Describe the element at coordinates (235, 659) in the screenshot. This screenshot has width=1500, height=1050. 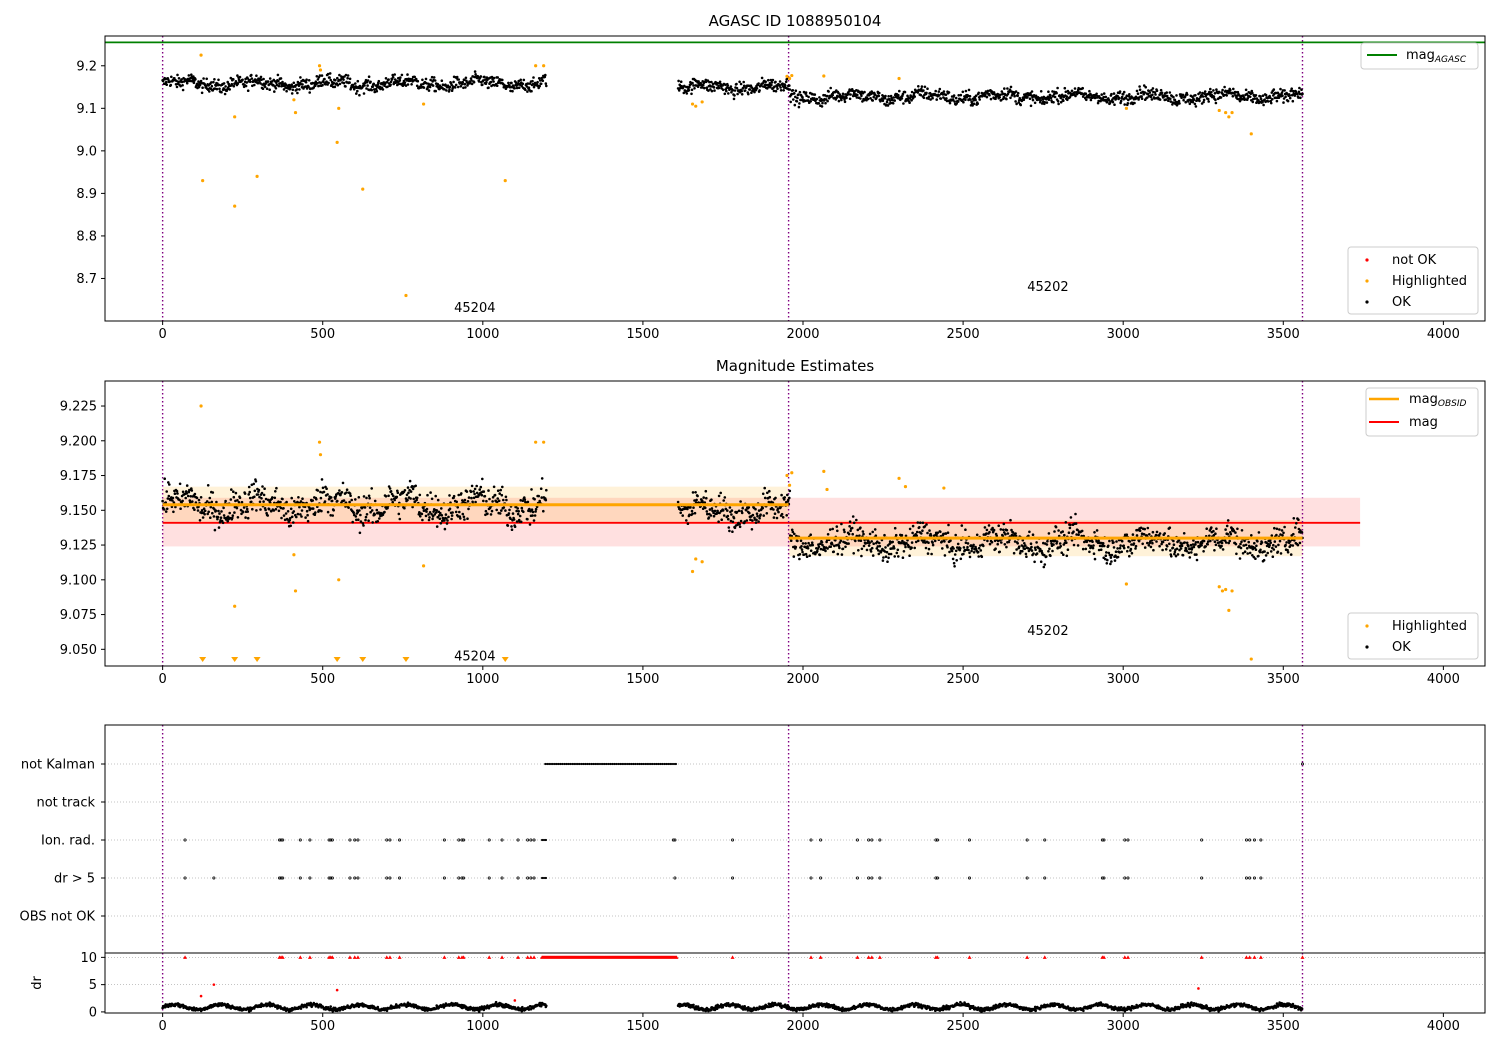
I see `below-range-marker` at that location.